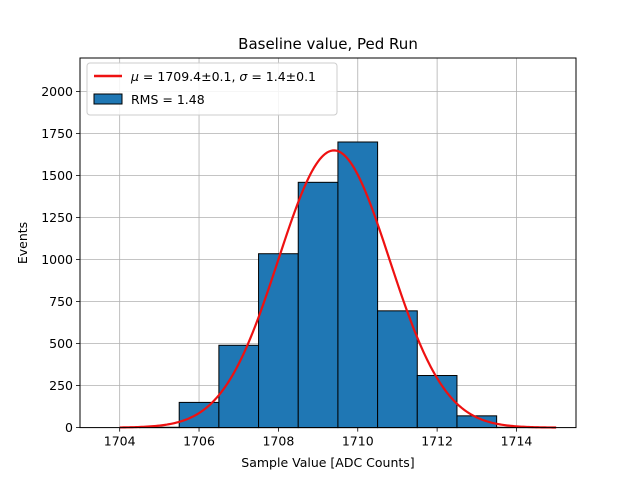  Describe the element at coordinates (61, 301) in the screenshot. I see `y-tick-label: 750` at that location.